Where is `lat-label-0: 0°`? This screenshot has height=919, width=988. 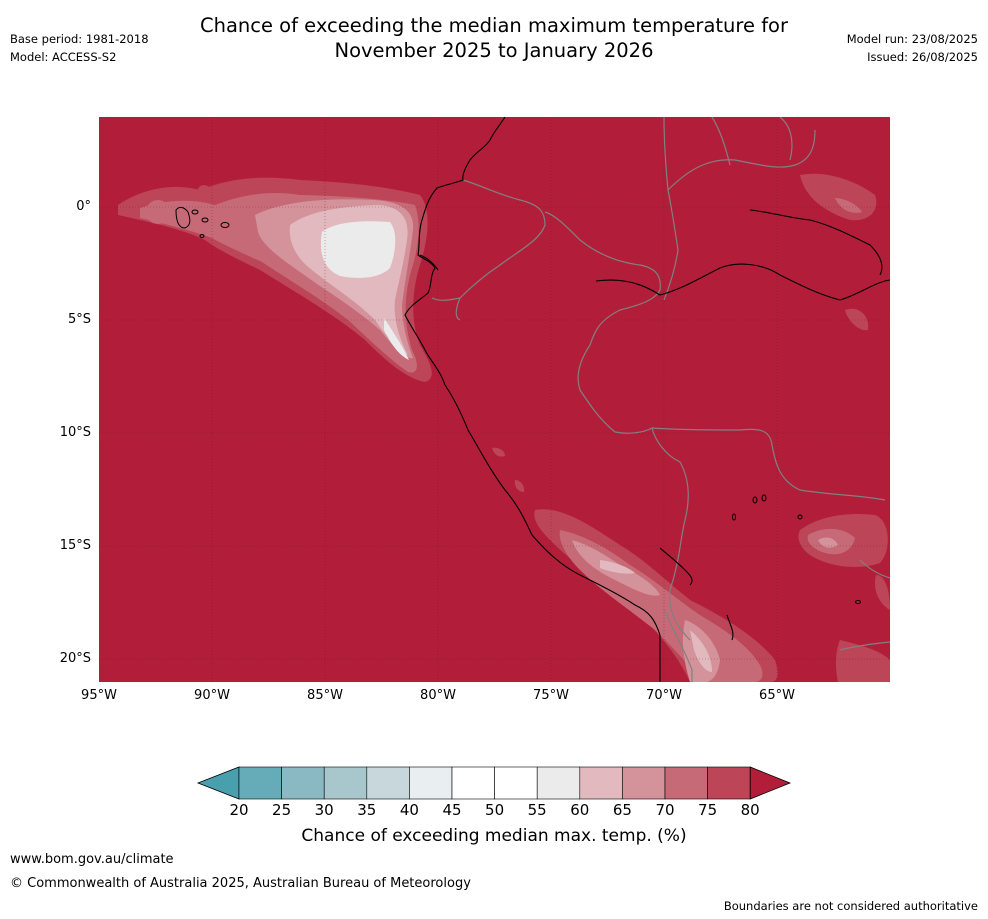
lat-label-0: 0° is located at coordinates (83, 206).